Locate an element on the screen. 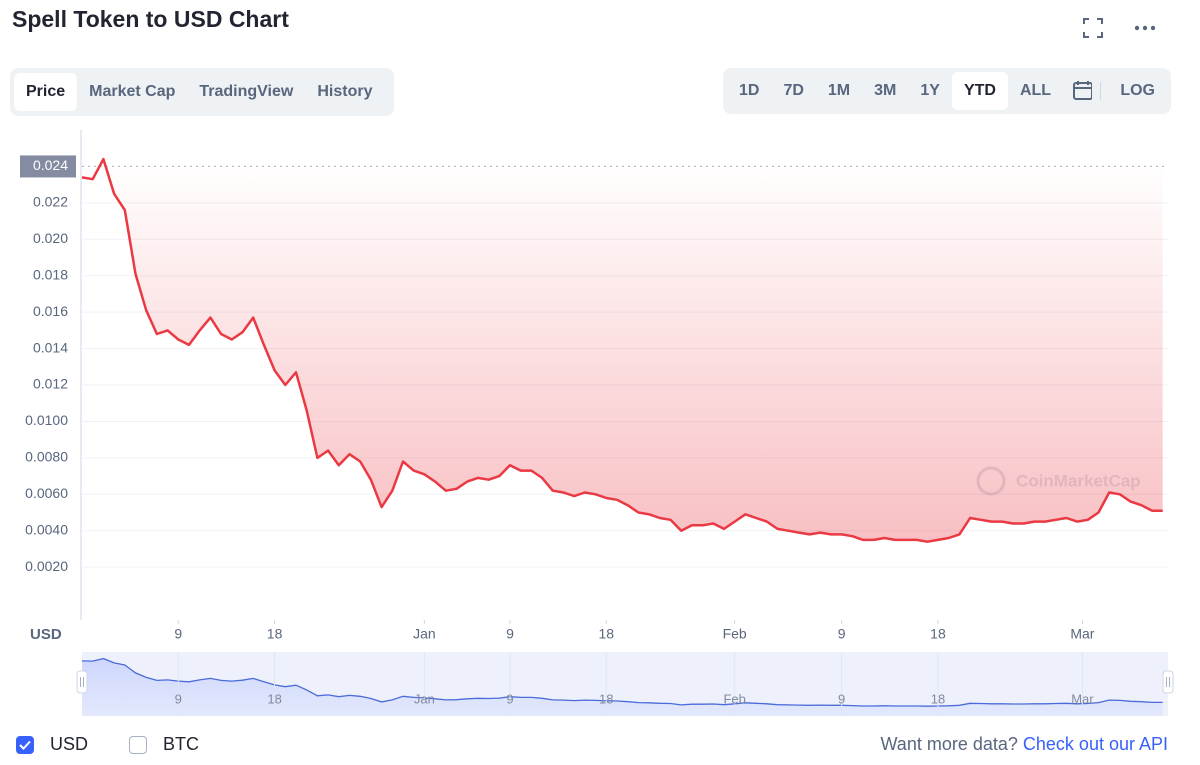 Image resolution: width=1200 pixels, height=765 pixels. y-tick-label: 0.022 is located at coordinates (50, 202).